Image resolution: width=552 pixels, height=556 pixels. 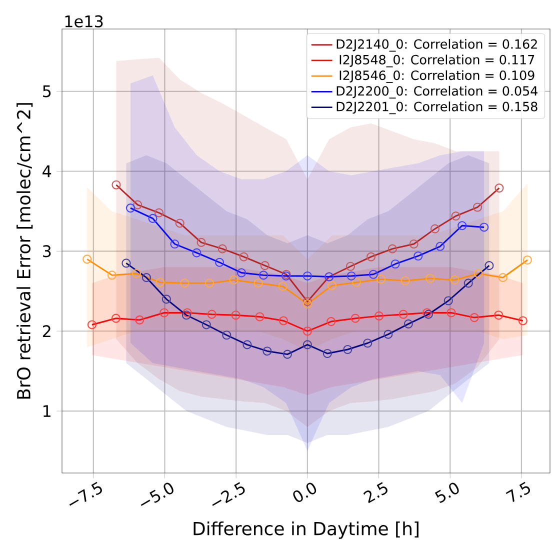 I want to click on x-tick-label: 7.5, so click(x=518, y=492).